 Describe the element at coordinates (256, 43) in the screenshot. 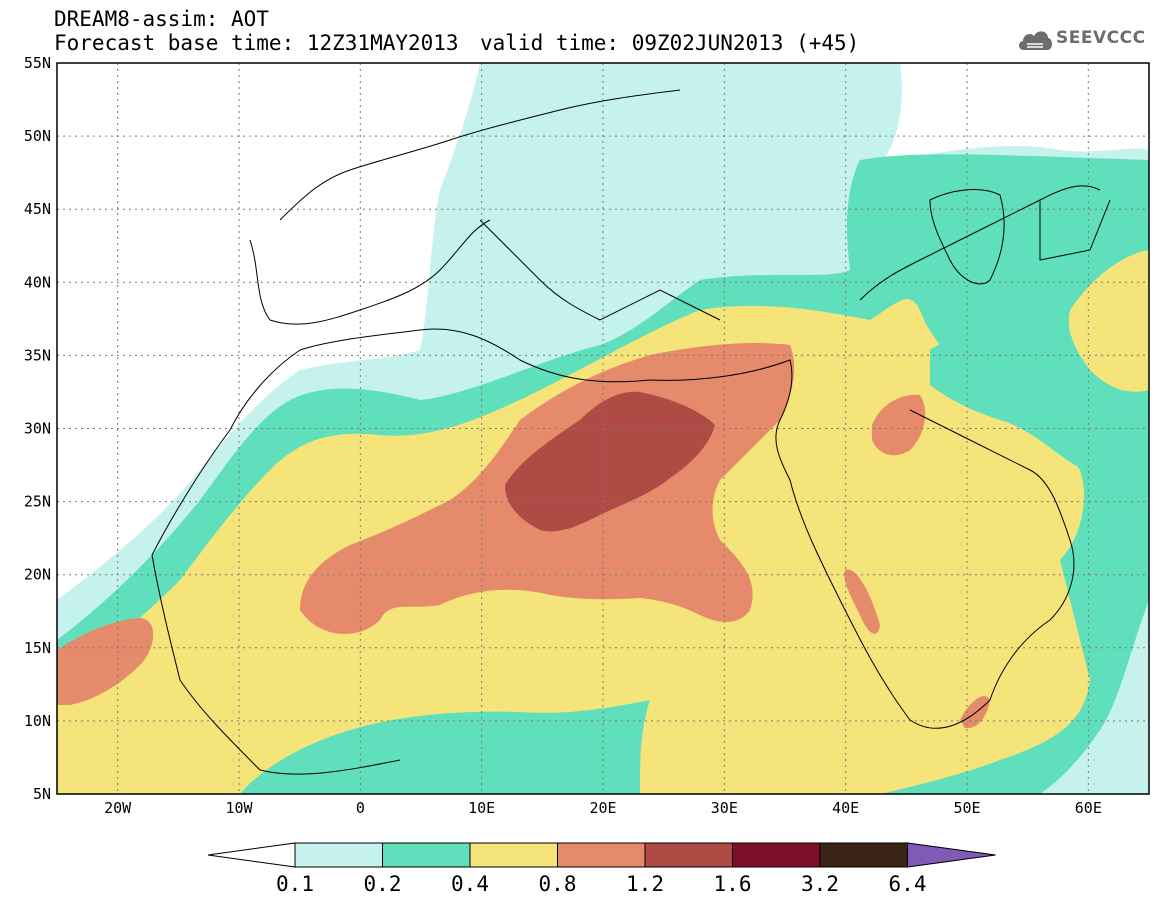

I see `forecast-base-time: Forecast base time: 12Z31MAY2013` at that location.